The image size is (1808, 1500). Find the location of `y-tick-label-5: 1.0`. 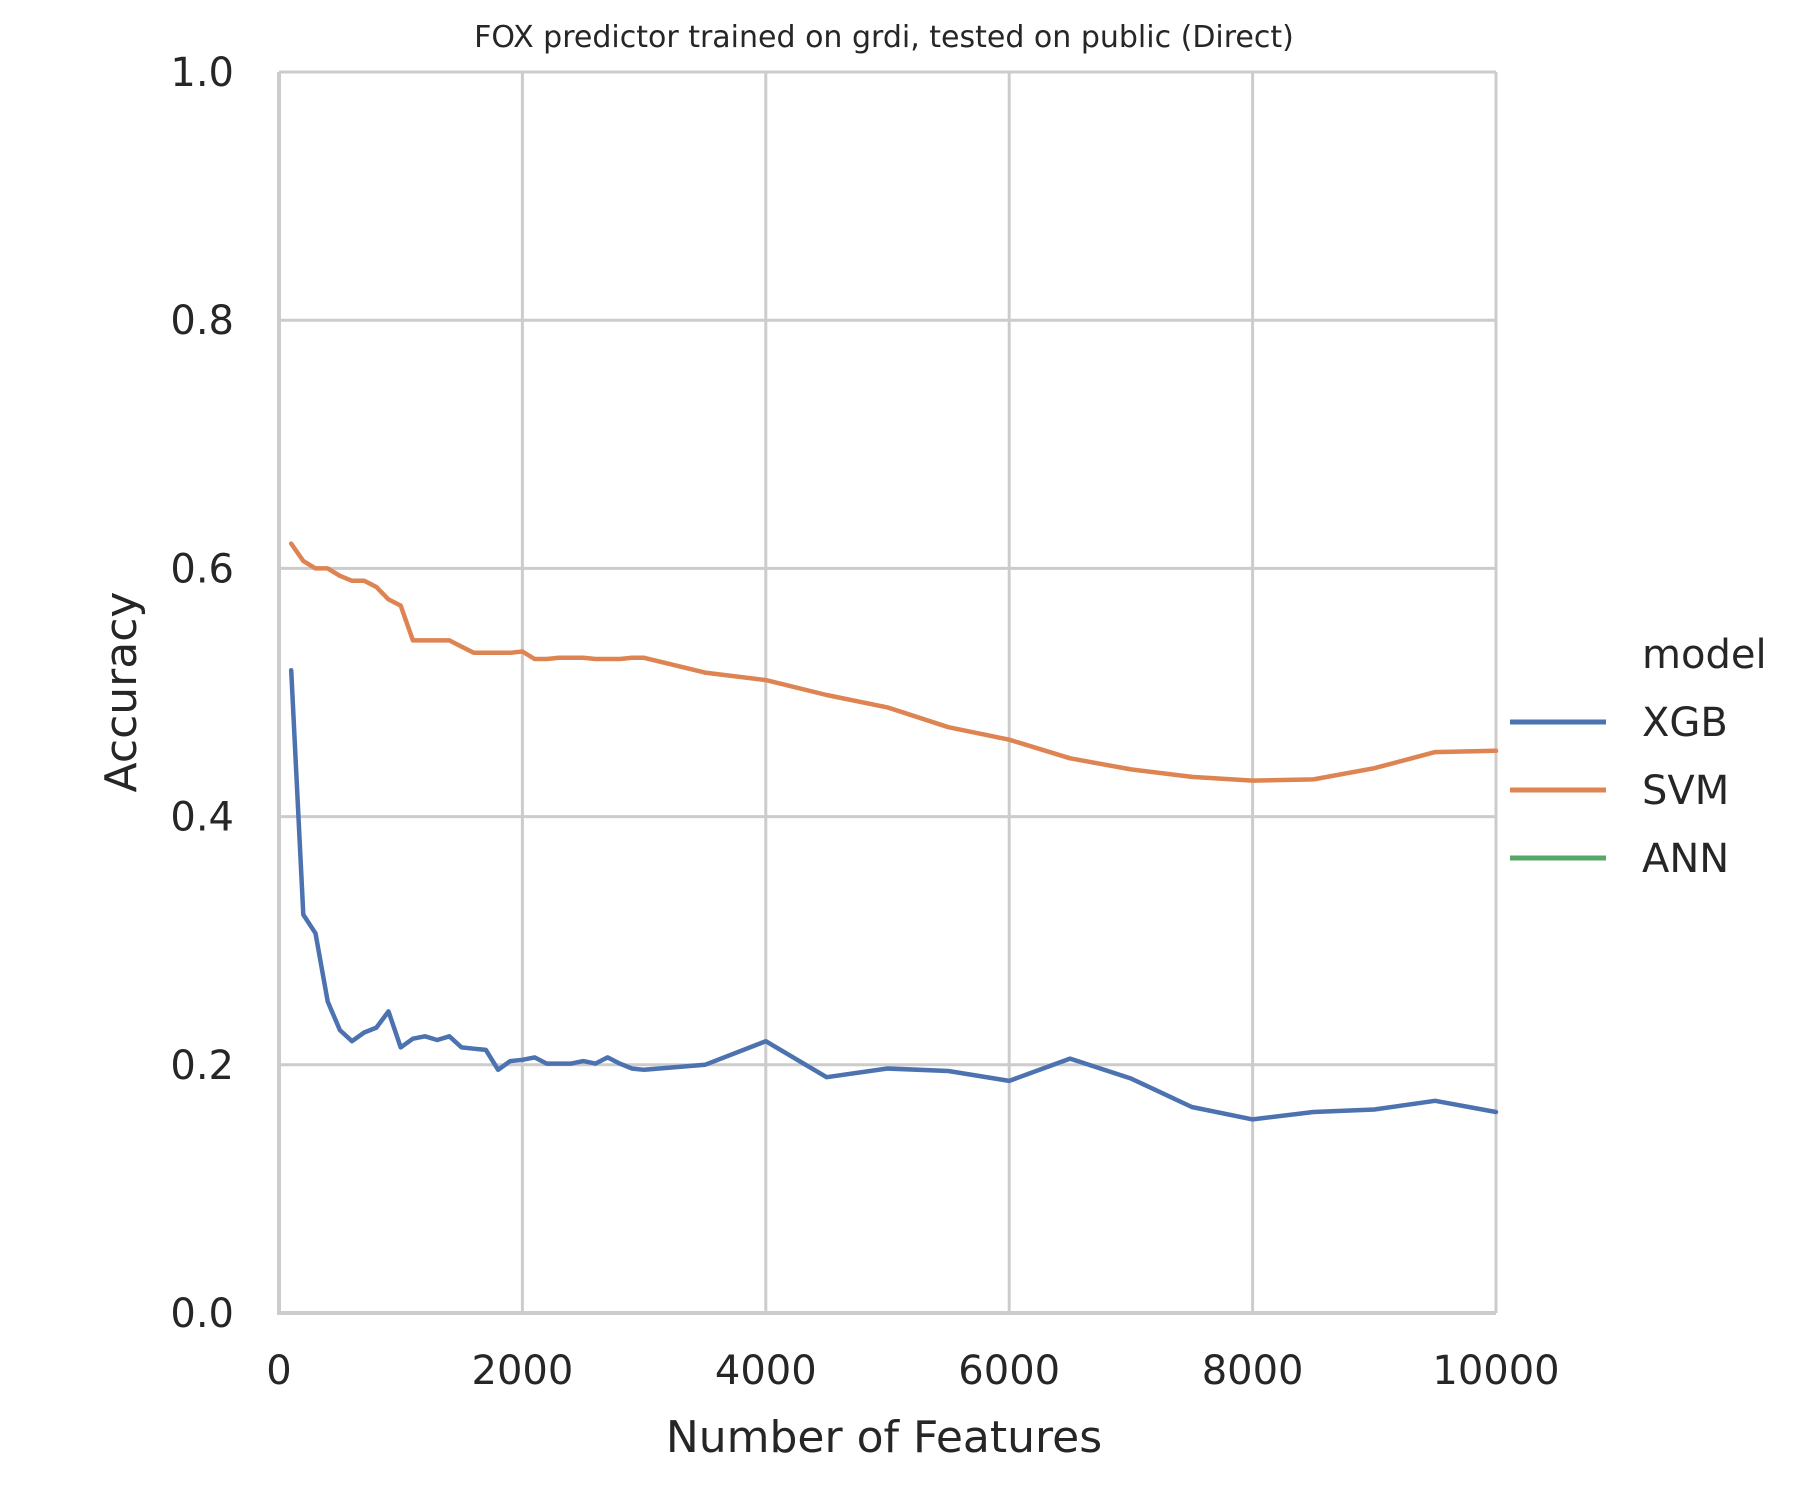

y-tick-label-5: 1.0 is located at coordinates (202, 73).